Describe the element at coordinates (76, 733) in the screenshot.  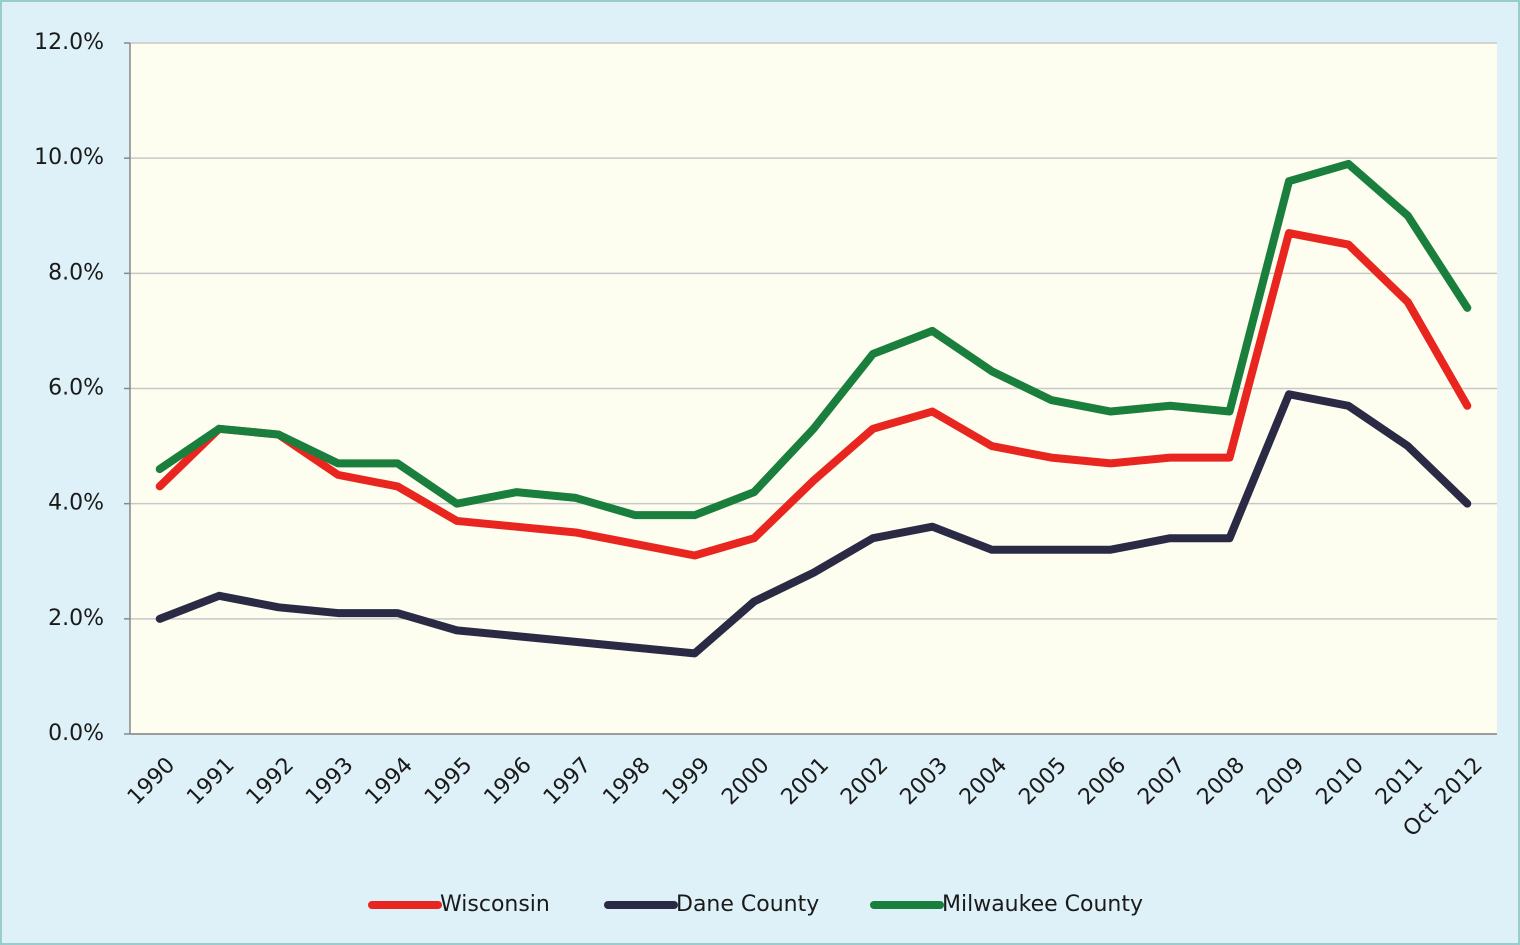
I see `y-tick-label: 0.0%` at that location.